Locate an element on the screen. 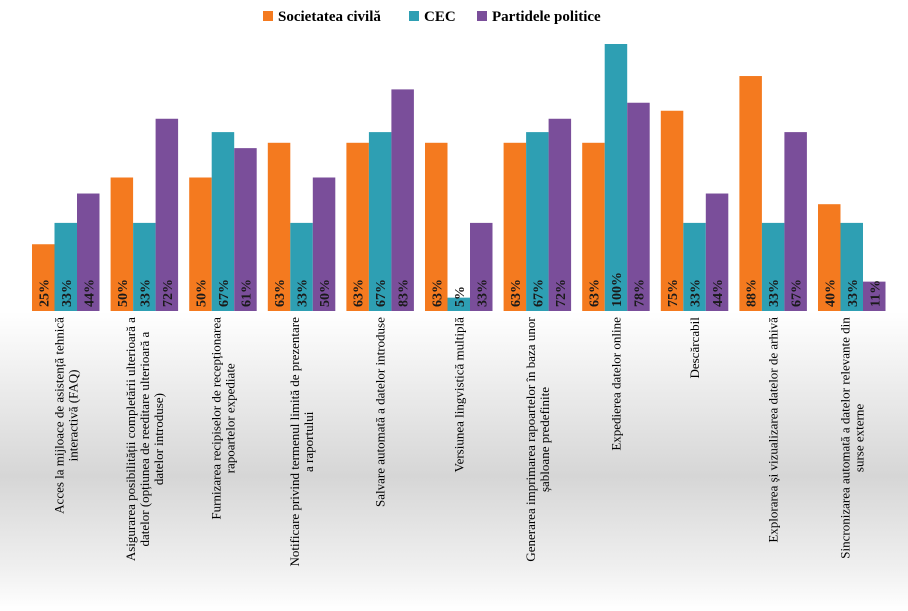 The image size is (908, 611). value-label-5-1: 5% is located at coordinates (460, 296).